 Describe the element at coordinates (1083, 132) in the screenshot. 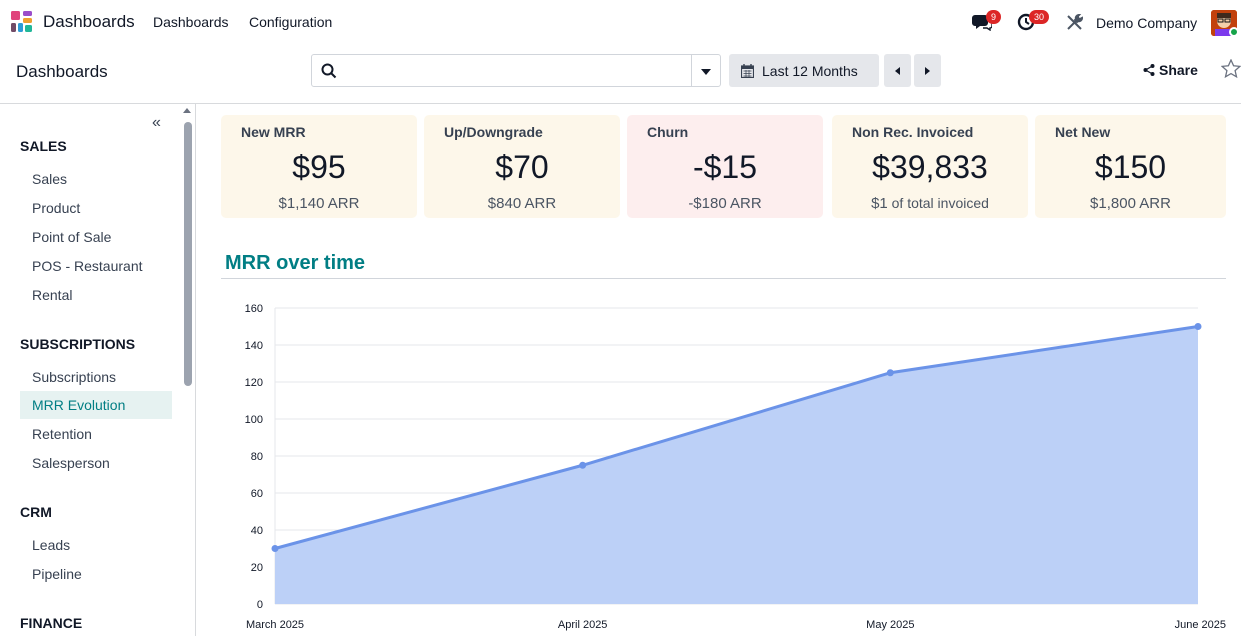

I see `kpi-title: Net New` at that location.